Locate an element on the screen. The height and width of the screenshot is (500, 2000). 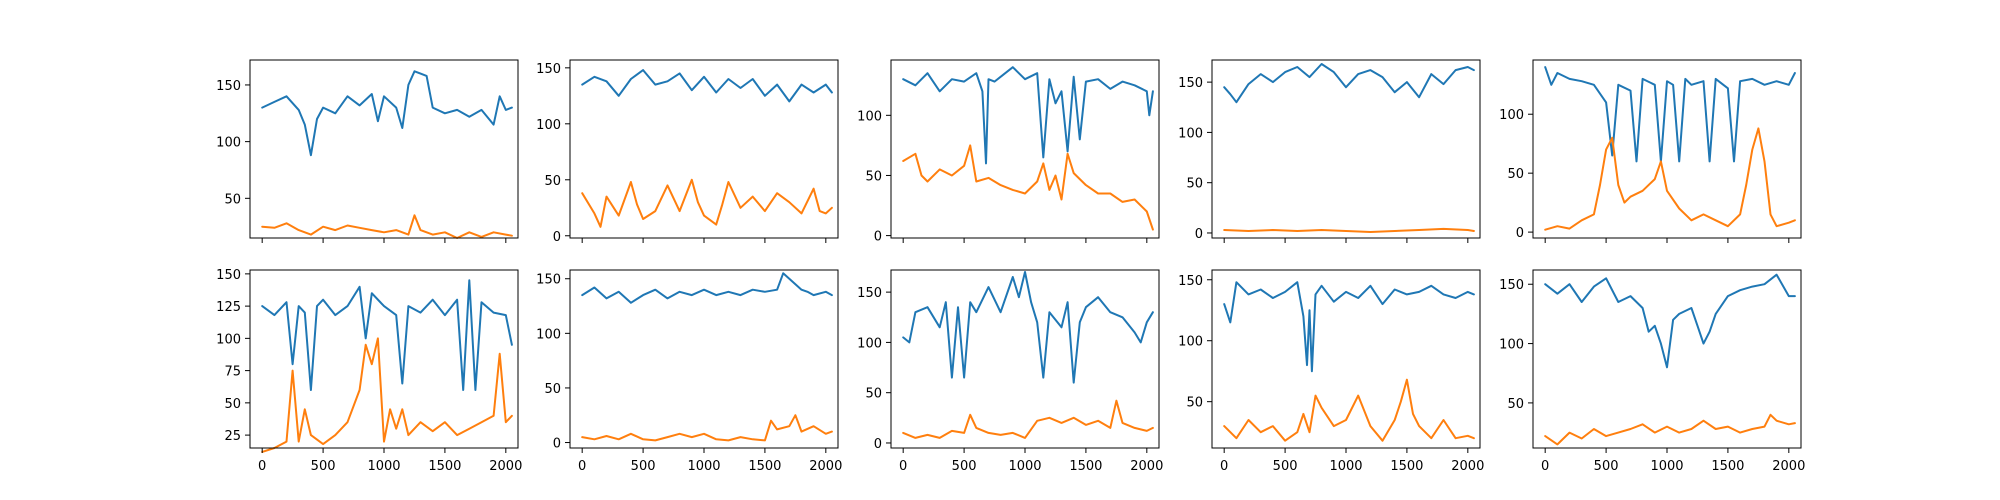
y-tick-label: 75 is located at coordinates (232, 372).